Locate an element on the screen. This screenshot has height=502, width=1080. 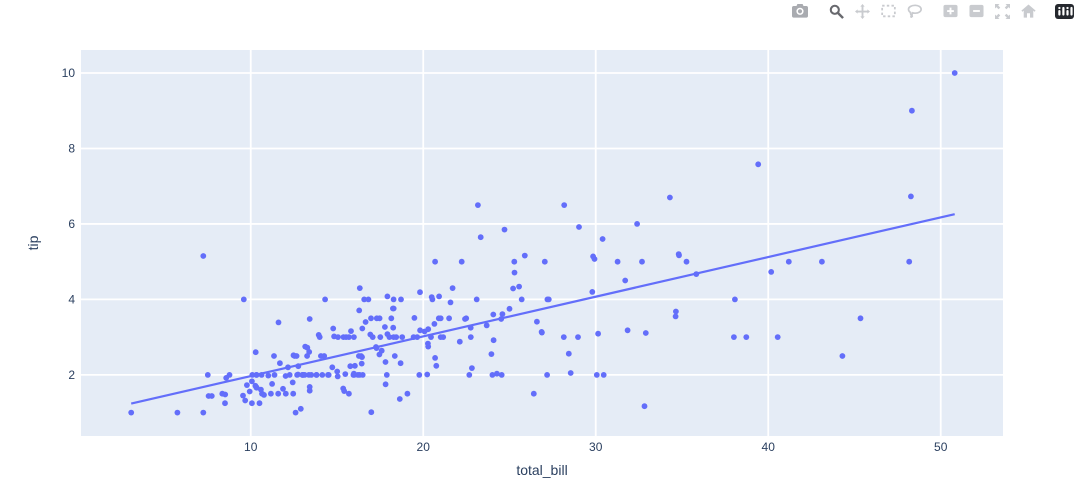
x-tick-label: 50 is located at coordinates (941, 447).